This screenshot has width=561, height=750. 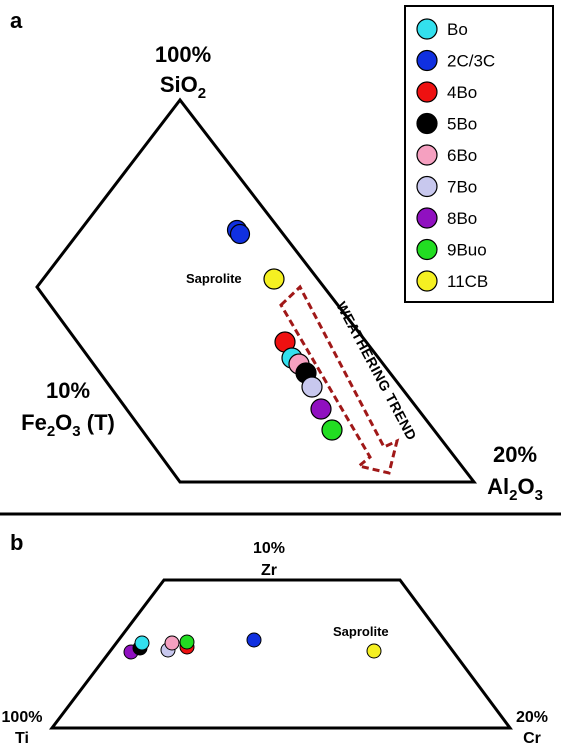 I want to click on point-7bo-a, so click(x=312, y=387).